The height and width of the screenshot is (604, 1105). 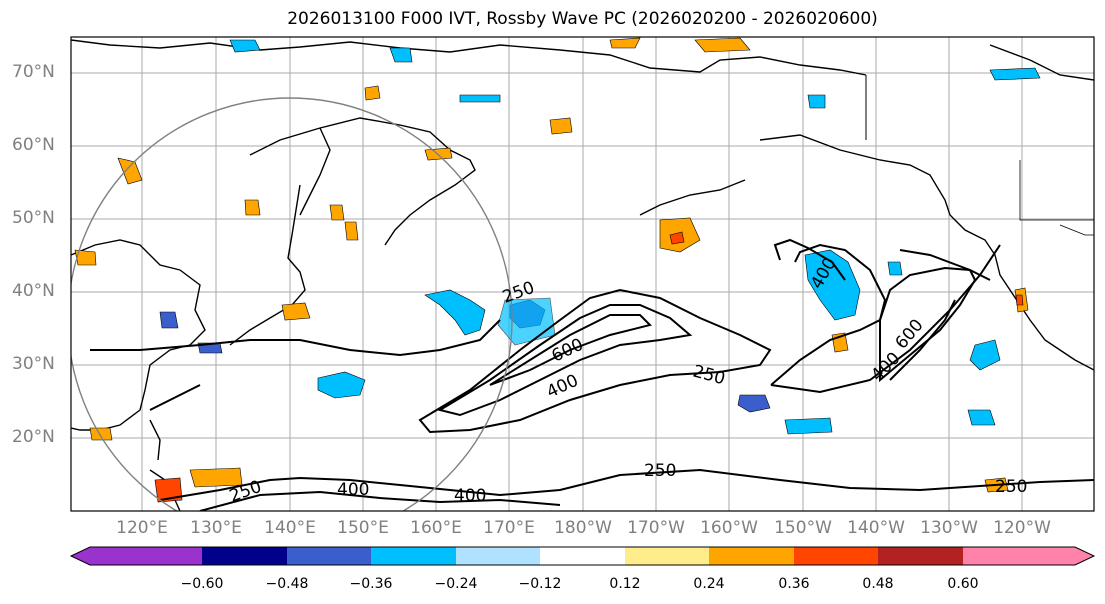 I want to click on lon-label: 120°E, so click(x=142, y=528).